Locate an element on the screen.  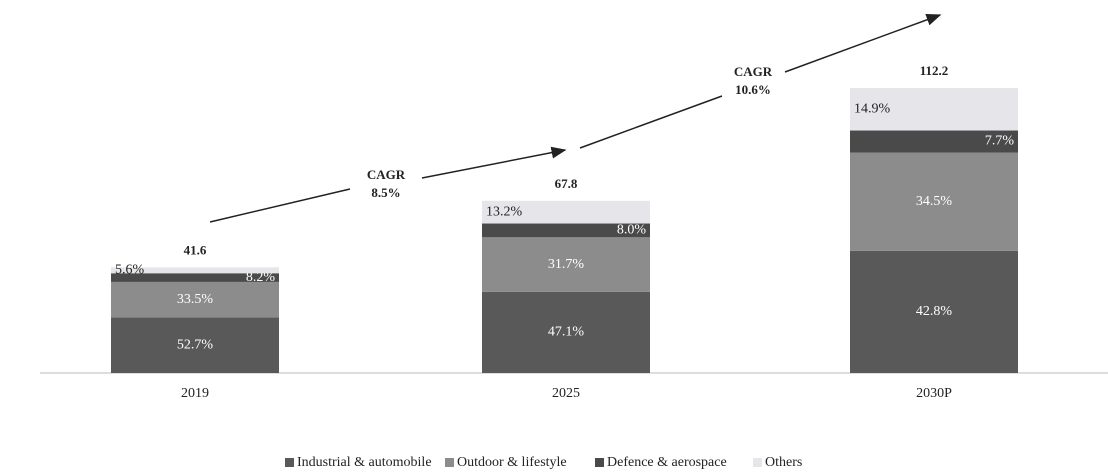
x-tick-label: 2030P is located at coordinates (934, 393).